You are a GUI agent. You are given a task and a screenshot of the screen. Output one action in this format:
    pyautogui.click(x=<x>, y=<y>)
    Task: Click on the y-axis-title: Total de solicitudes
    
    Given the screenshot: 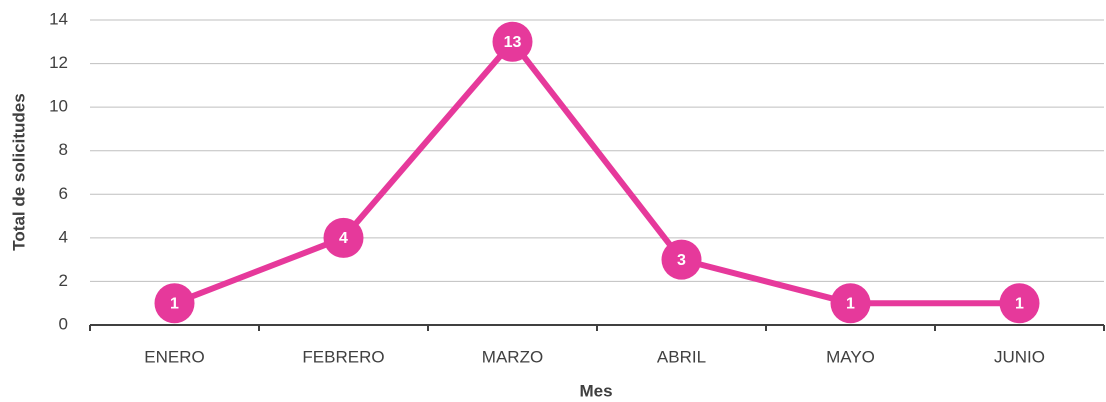 What is the action you would take?
    pyautogui.click(x=18, y=171)
    